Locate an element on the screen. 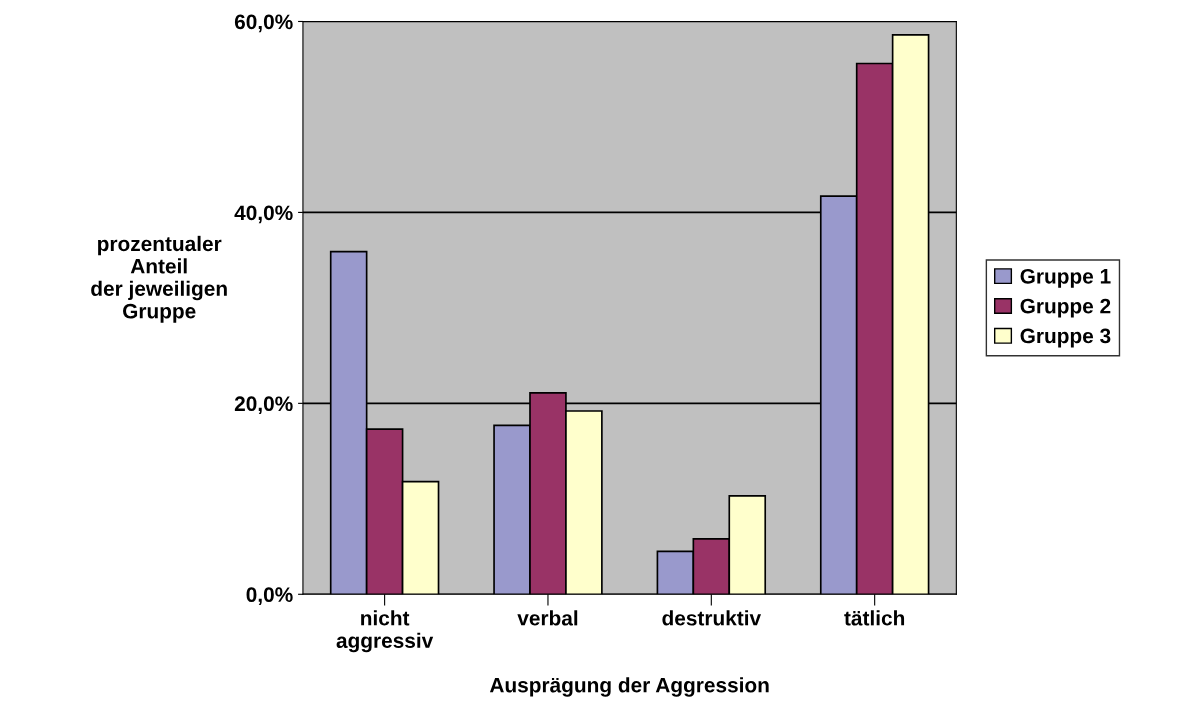 The width and height of the screenshot is (1188, 716). y-tick-label: 0,0% is located at coordinates (269, 596).